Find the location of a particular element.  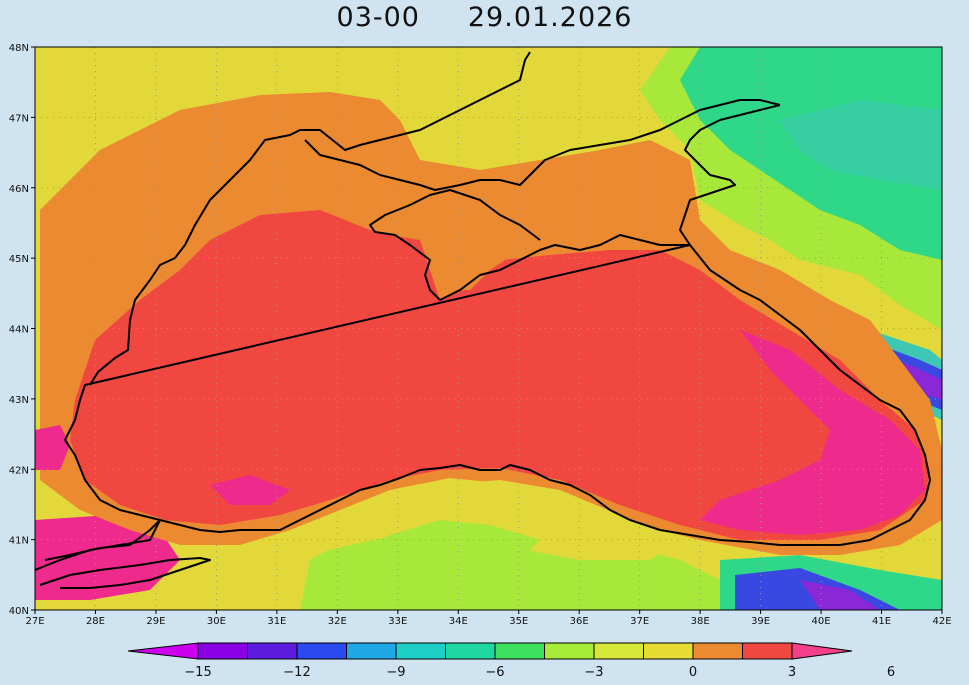

colorbar-label: −15 is located at coordinates (197, 672).